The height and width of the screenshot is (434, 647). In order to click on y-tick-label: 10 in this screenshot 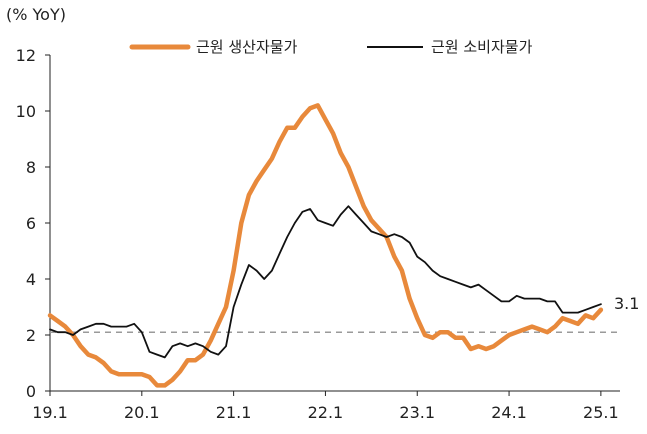, I will do `click(26, 111)`.